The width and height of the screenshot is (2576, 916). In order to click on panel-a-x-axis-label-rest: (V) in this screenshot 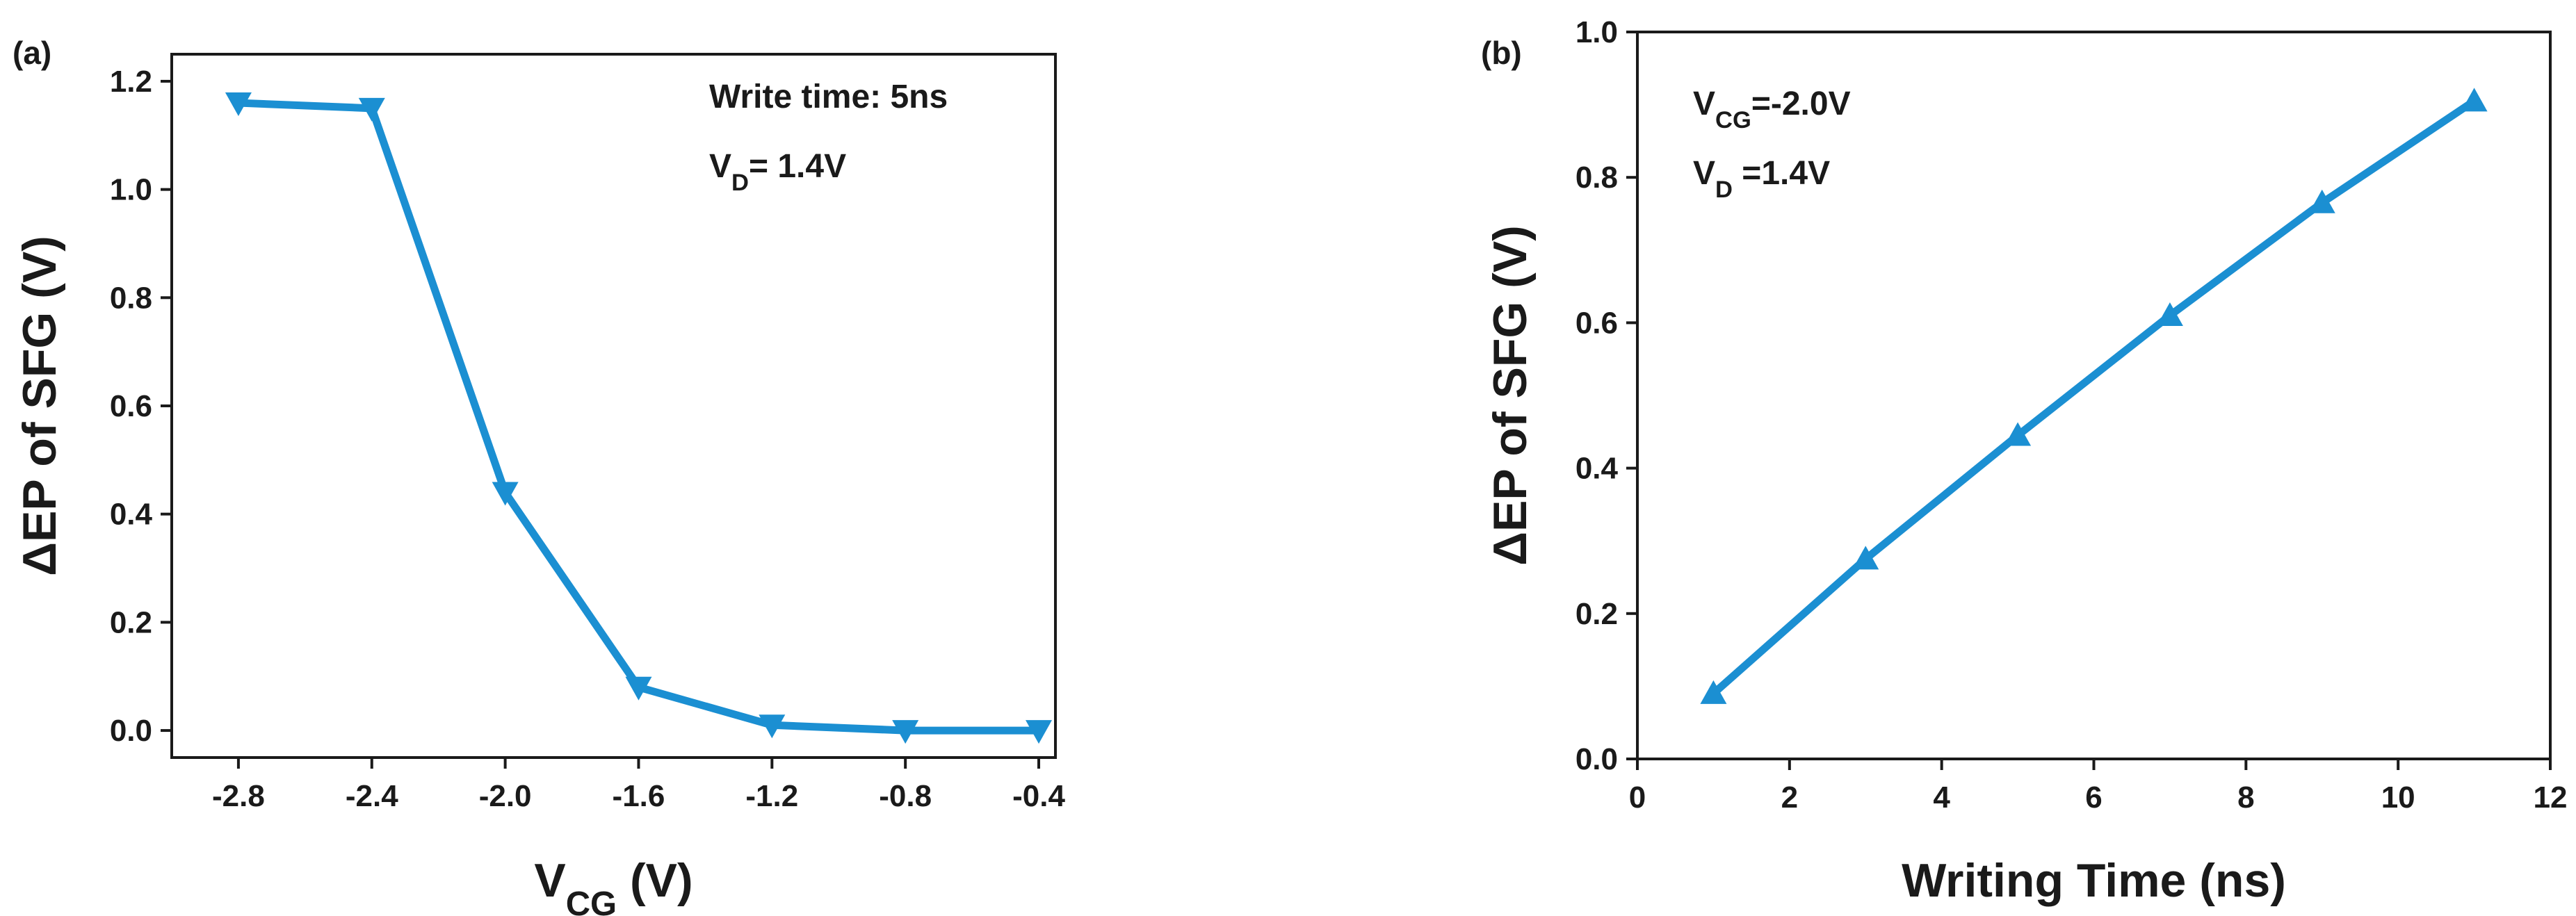, I will do `click(655, 881)`.